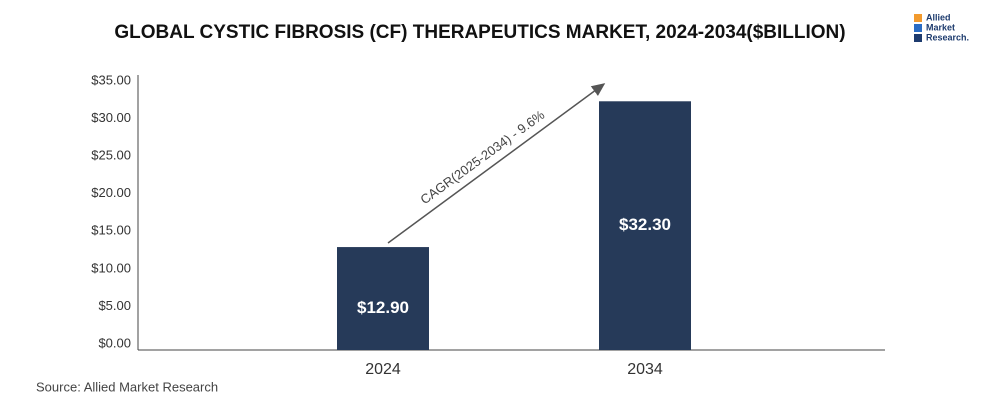 The width and height of the screenshot is (1000, 414). I want to click on y-tick-label: $10.00, so click(111, 267).